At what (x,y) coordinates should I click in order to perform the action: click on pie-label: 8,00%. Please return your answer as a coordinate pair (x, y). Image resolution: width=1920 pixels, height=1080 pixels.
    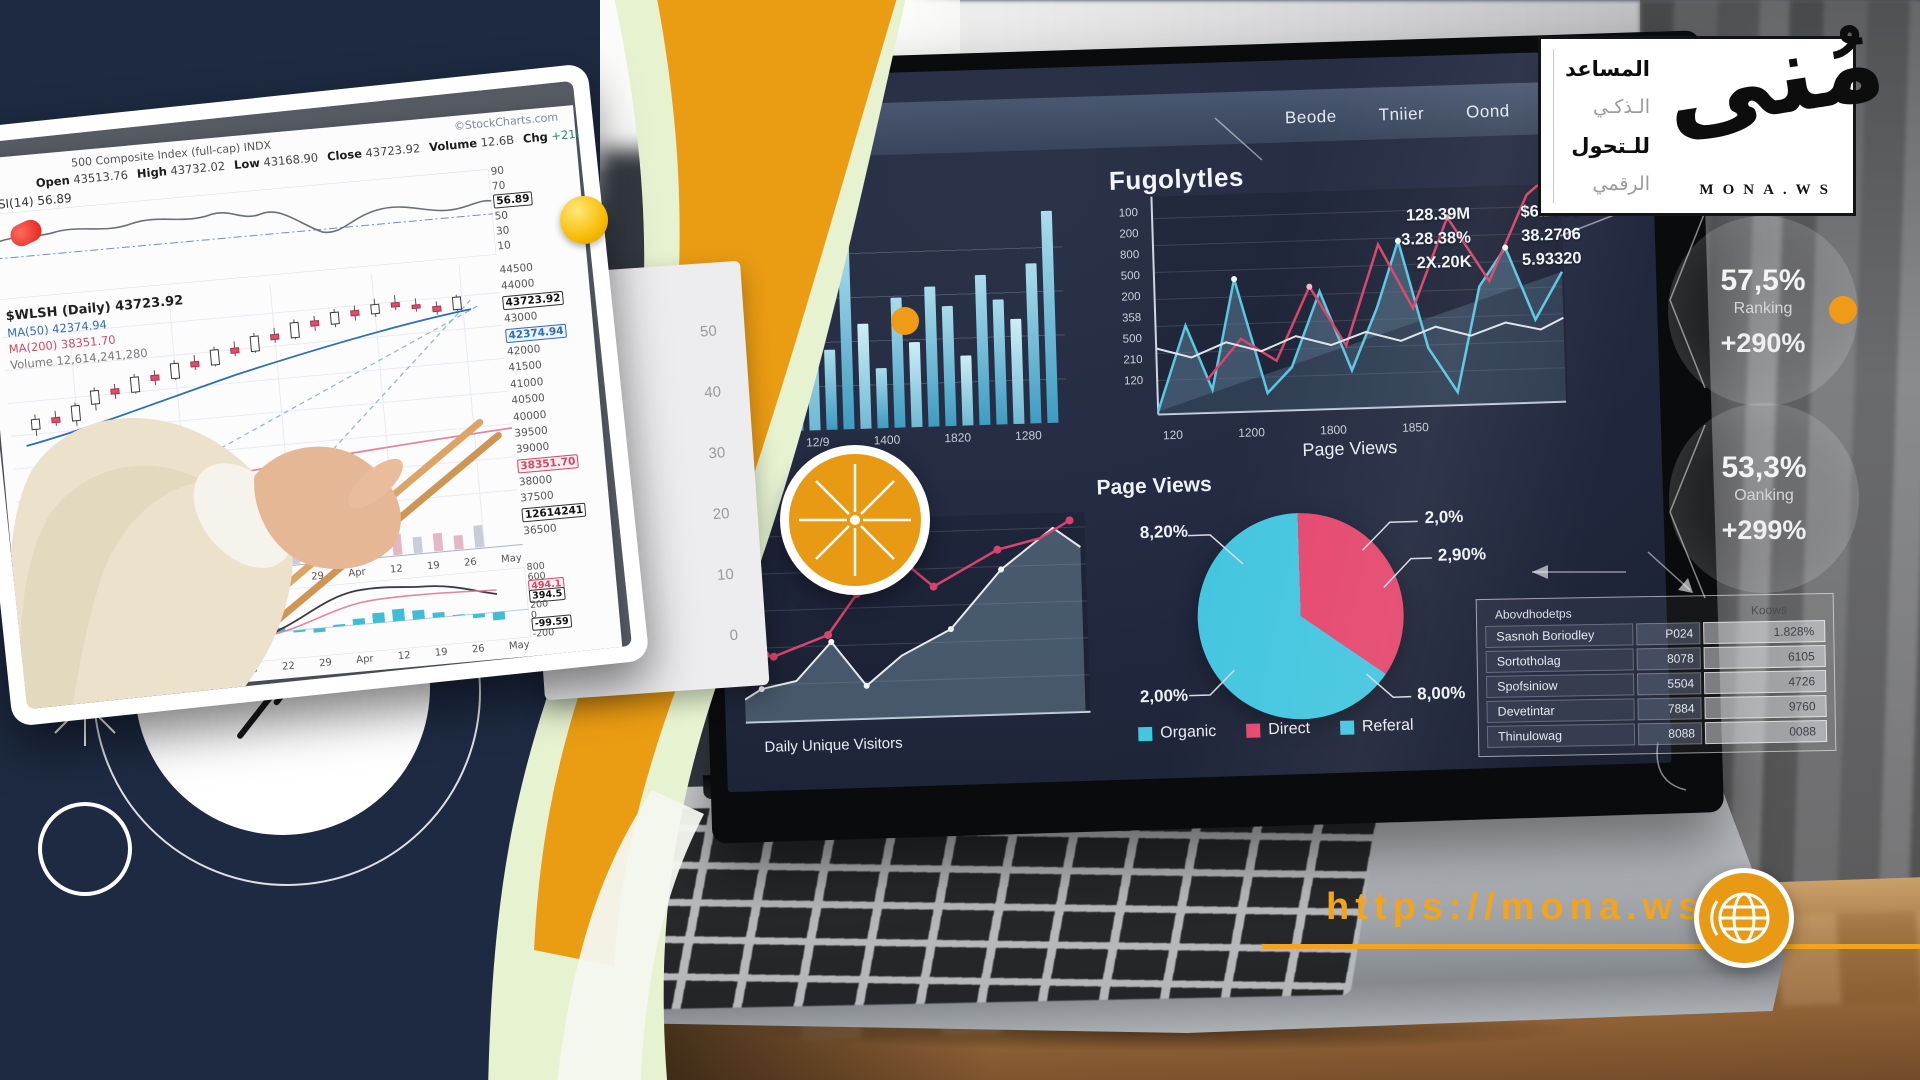
    Looking at the image, I should click on (1441, 693).